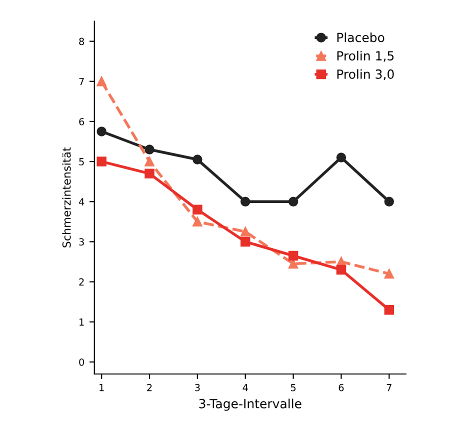 Image resolution: width=472 pixels, height=425 pixels. What do you see at coordinates (81, 282) in the screenshot?
I see `y-tick-label: 2` at bounding box center [81, 282].